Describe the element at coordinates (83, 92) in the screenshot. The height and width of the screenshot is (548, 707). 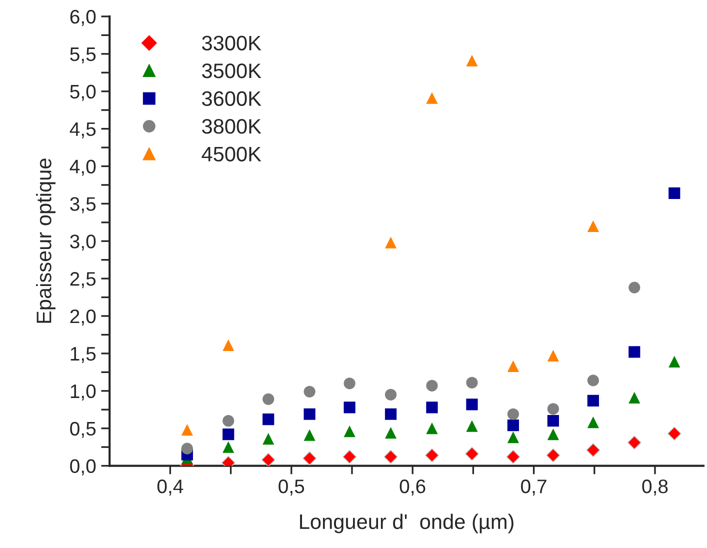
I see `y-tick-label: 5,0` at that location.